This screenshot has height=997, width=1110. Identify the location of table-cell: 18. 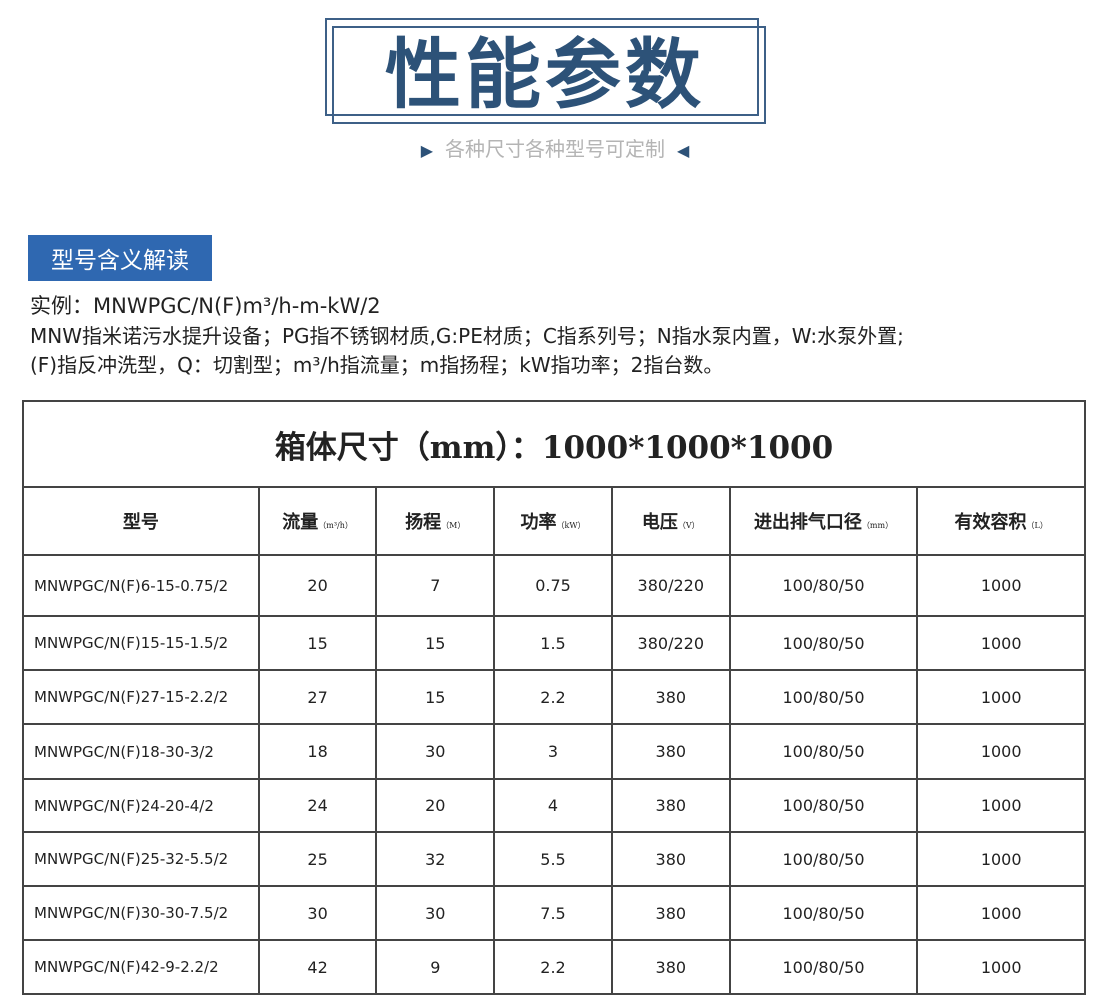
(317, 751).